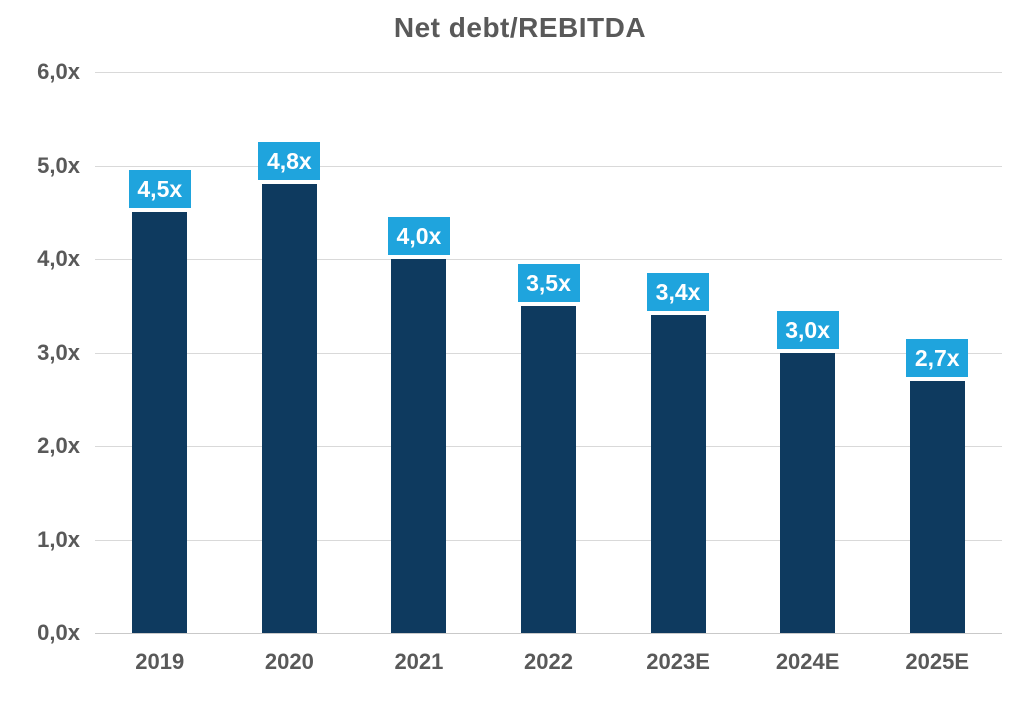  Describe the element at coordinates (58, 445) in the screenshot. I see `y-axis-label: 2,0x` at that location.